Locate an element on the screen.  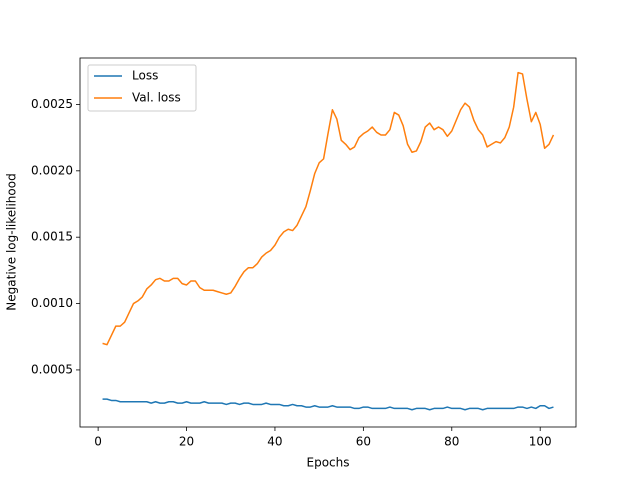
series-line is located at coordinates (328, 404).